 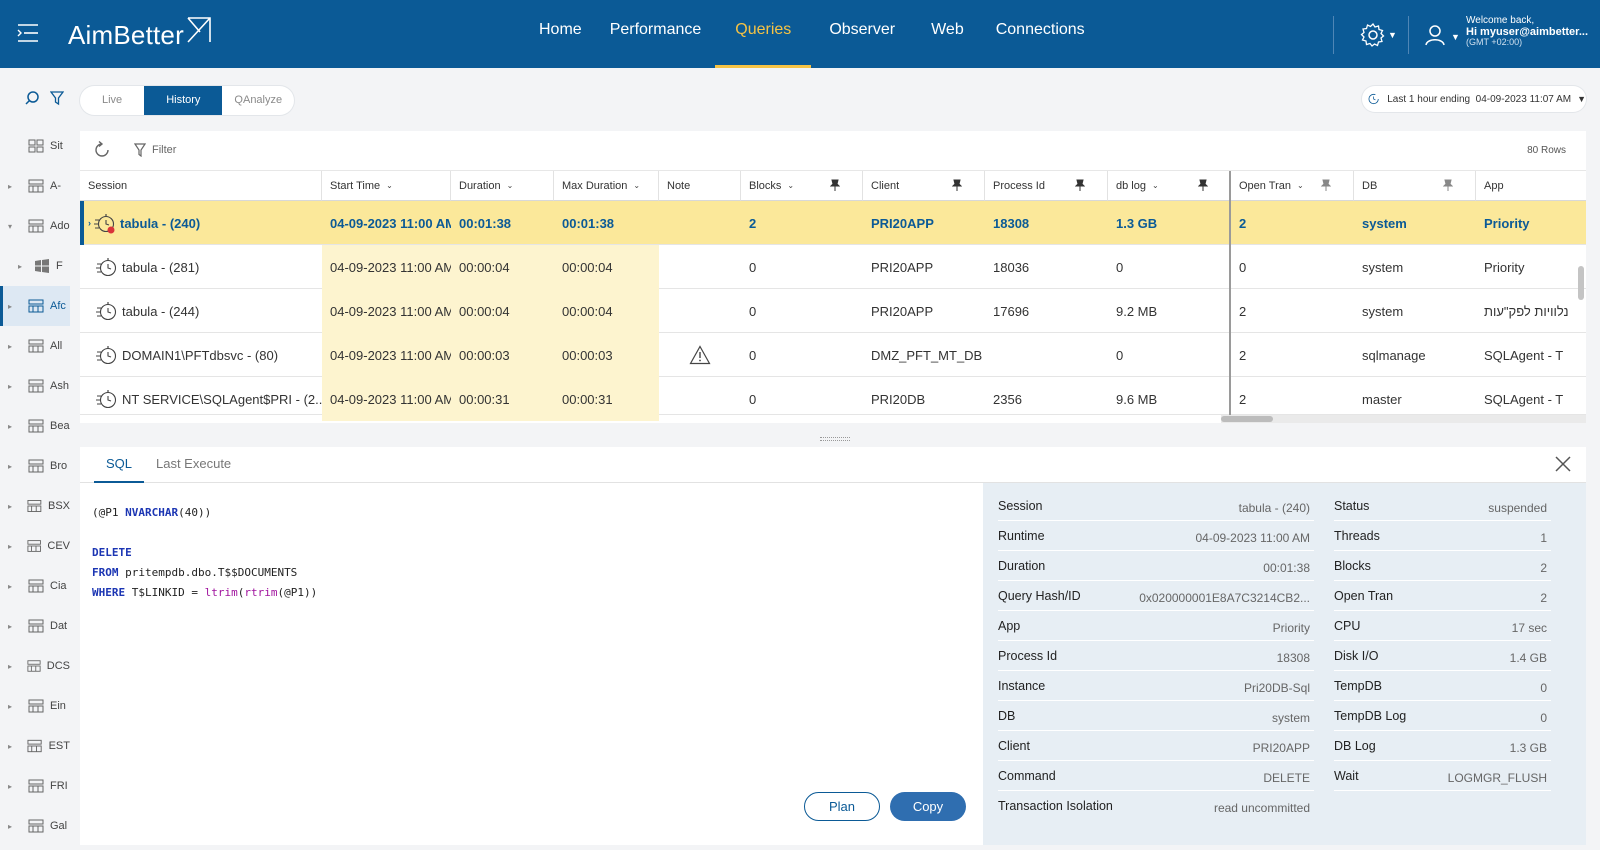 What do you see at coordinates (35, 826) in the screenshot?
I see `sidebar-item: ▸ Gal` at bounding box center [35, 826].